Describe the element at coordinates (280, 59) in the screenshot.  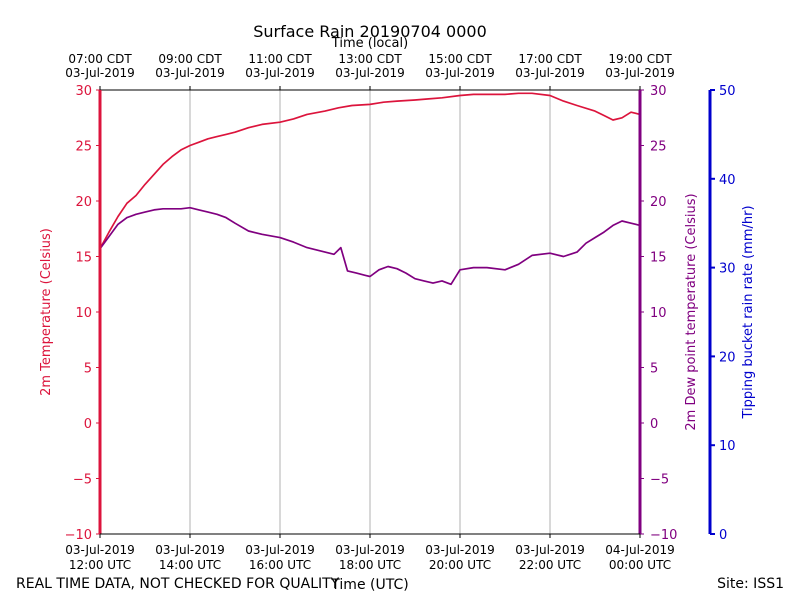
I see `local-tick-time: 11:00 CDT` at that location.